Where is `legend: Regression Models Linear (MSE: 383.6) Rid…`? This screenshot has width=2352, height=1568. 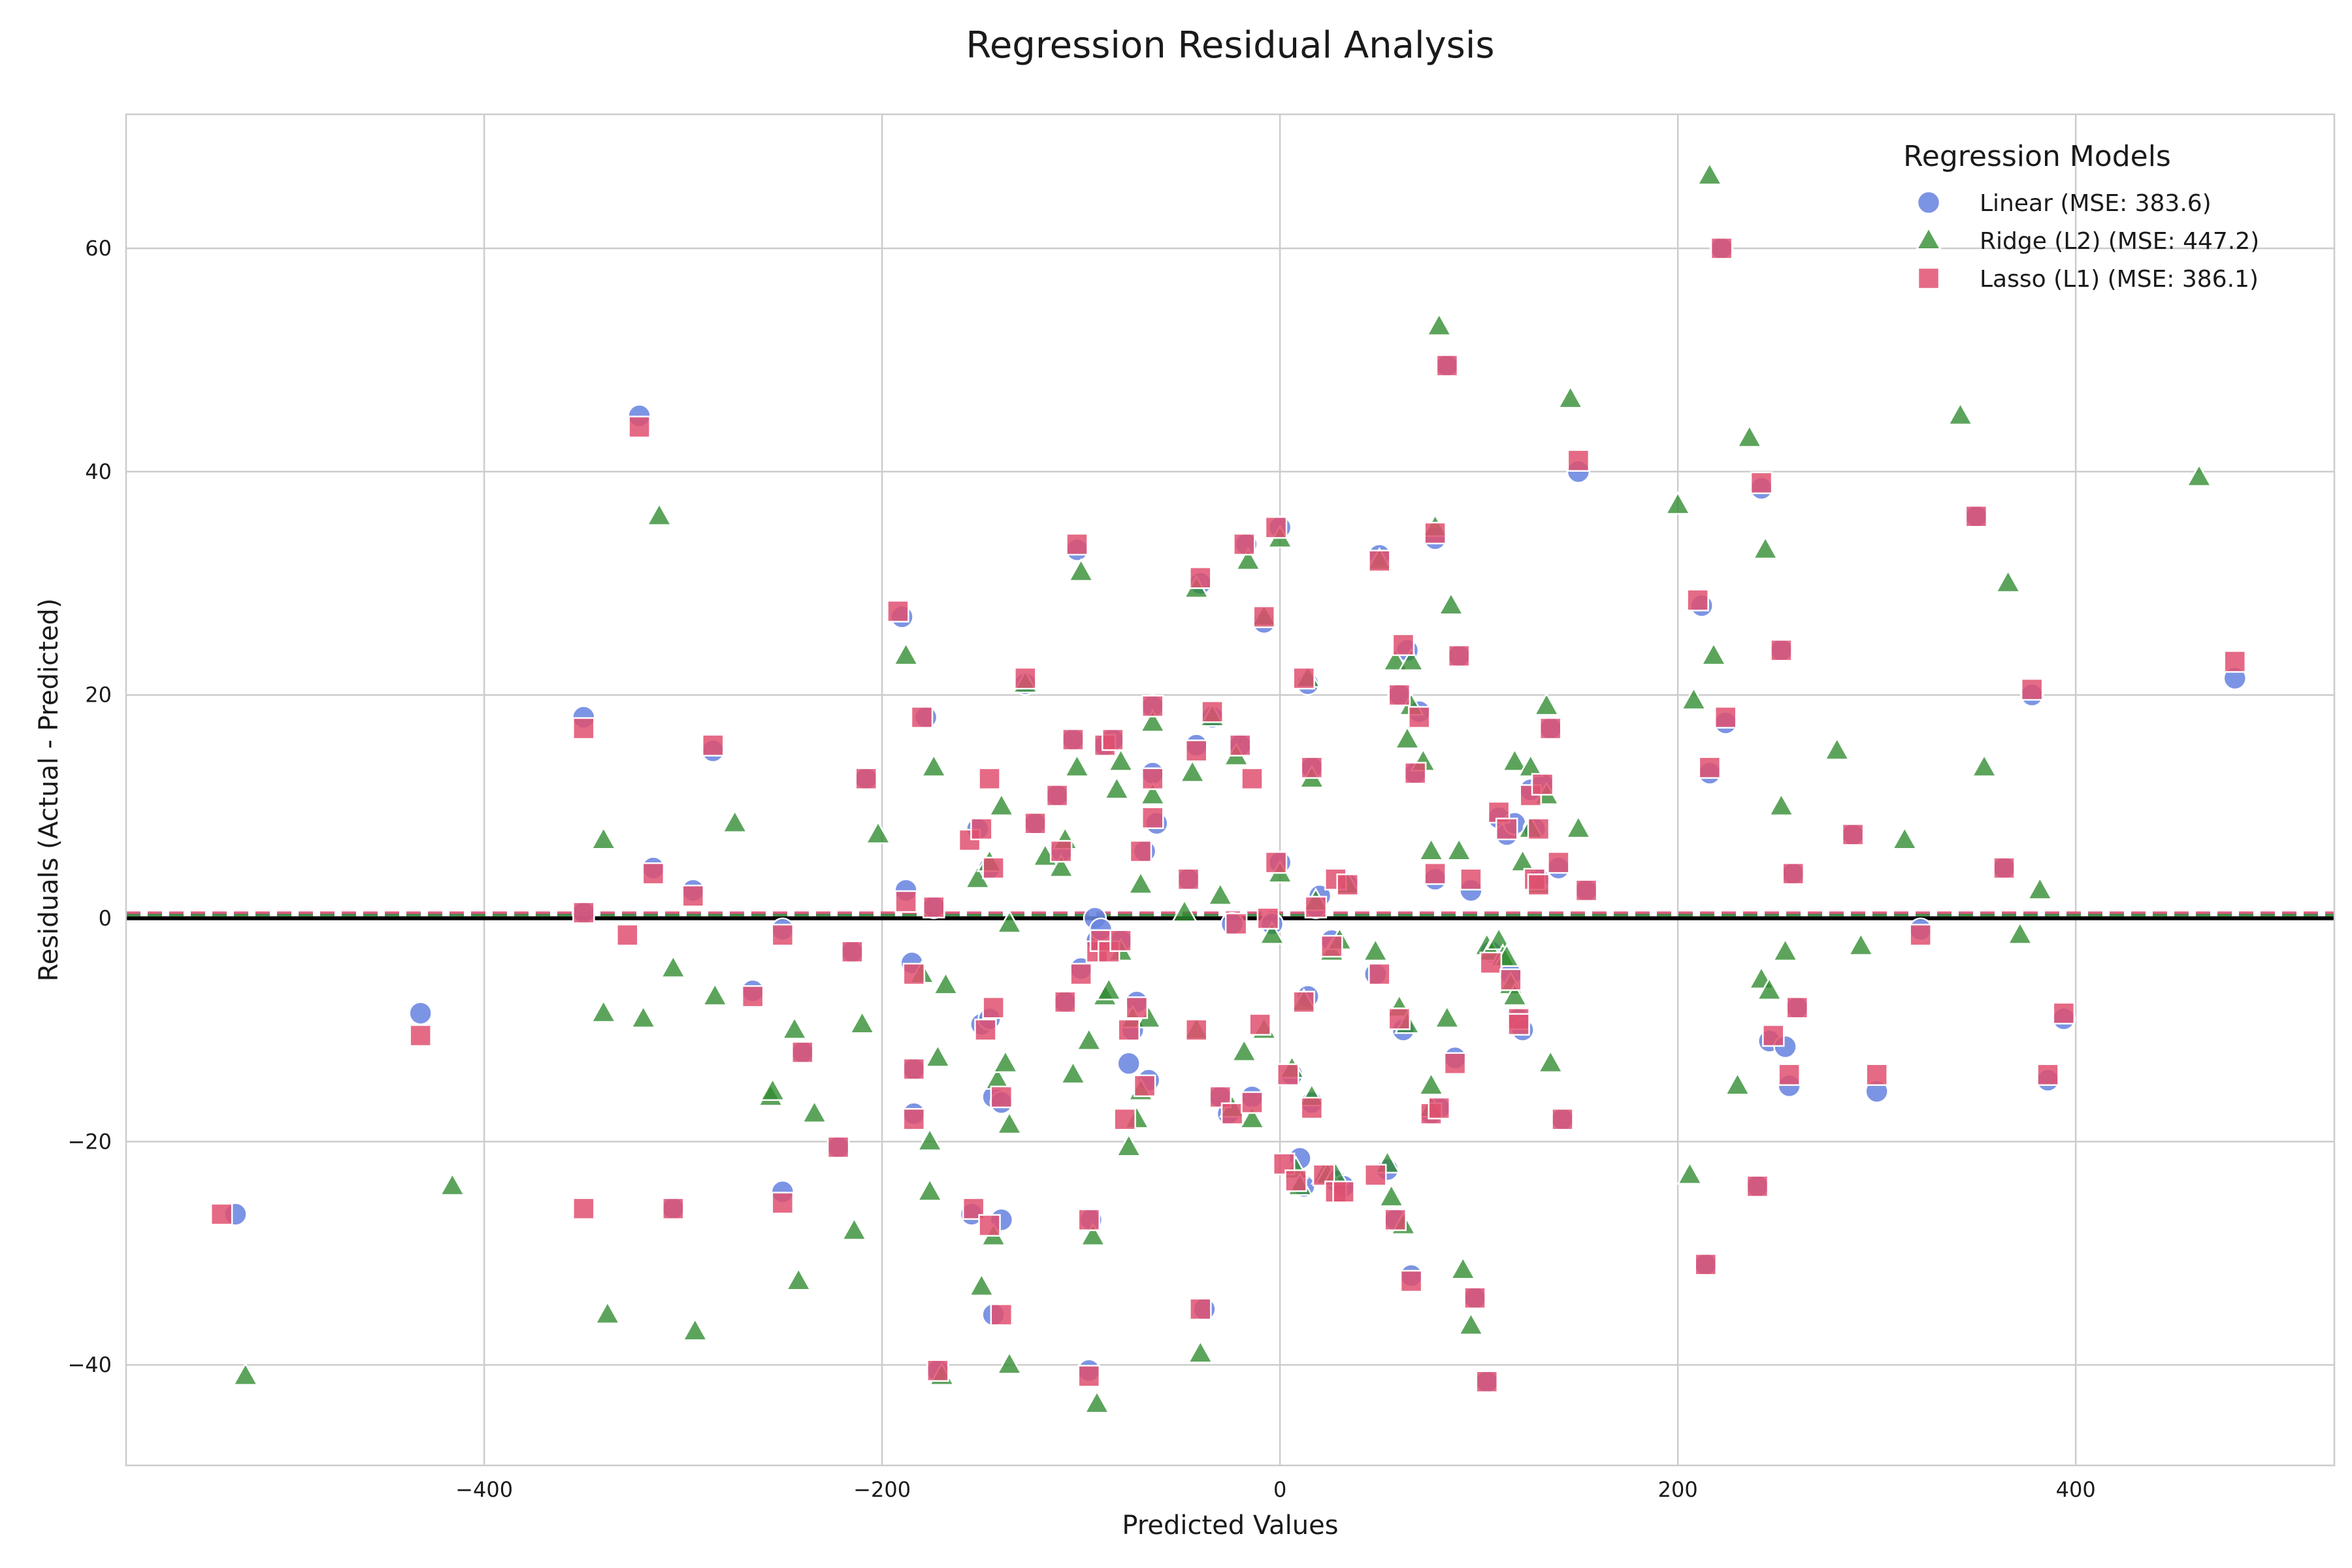 legend: Regression Models Linear (MSE: 383.6) Rid… is located at coordinates (2081, 216).